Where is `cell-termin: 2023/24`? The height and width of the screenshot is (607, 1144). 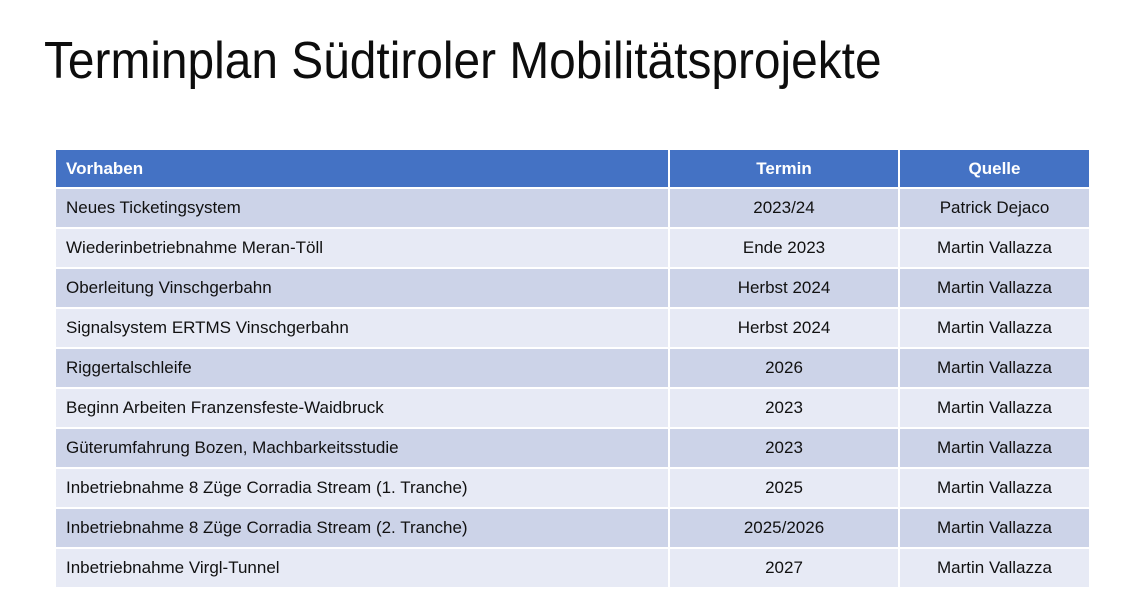
cell-termin: 2023/24 is located at coordinates (785, 209).